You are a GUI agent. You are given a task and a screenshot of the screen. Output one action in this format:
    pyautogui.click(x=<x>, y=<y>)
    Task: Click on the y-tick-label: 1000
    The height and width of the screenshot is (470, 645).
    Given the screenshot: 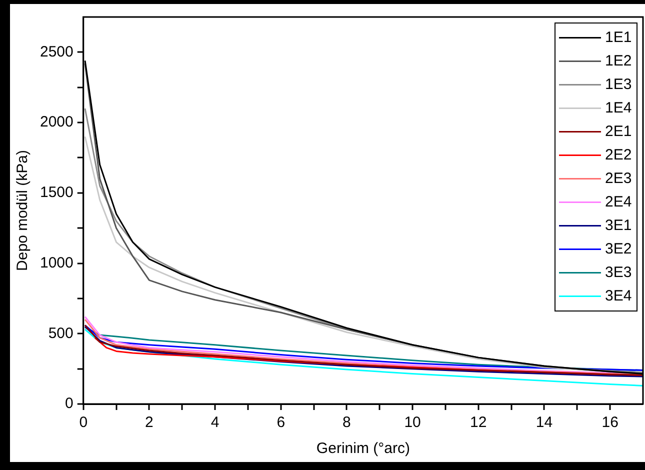 What is the action you would take?
    pyautogui.click(x=57, y=263)
    